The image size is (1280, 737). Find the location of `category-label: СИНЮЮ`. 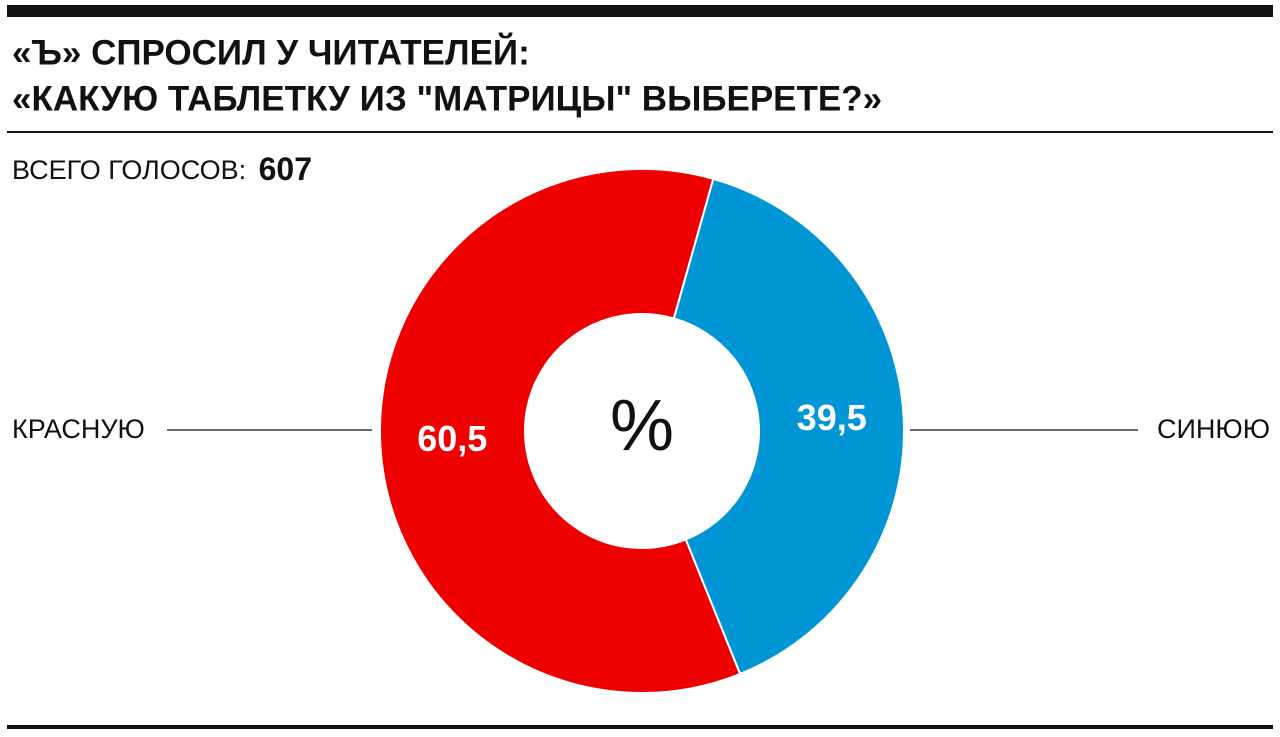

category-label: СИНЮЮ is located at coordinates (1213, 429).